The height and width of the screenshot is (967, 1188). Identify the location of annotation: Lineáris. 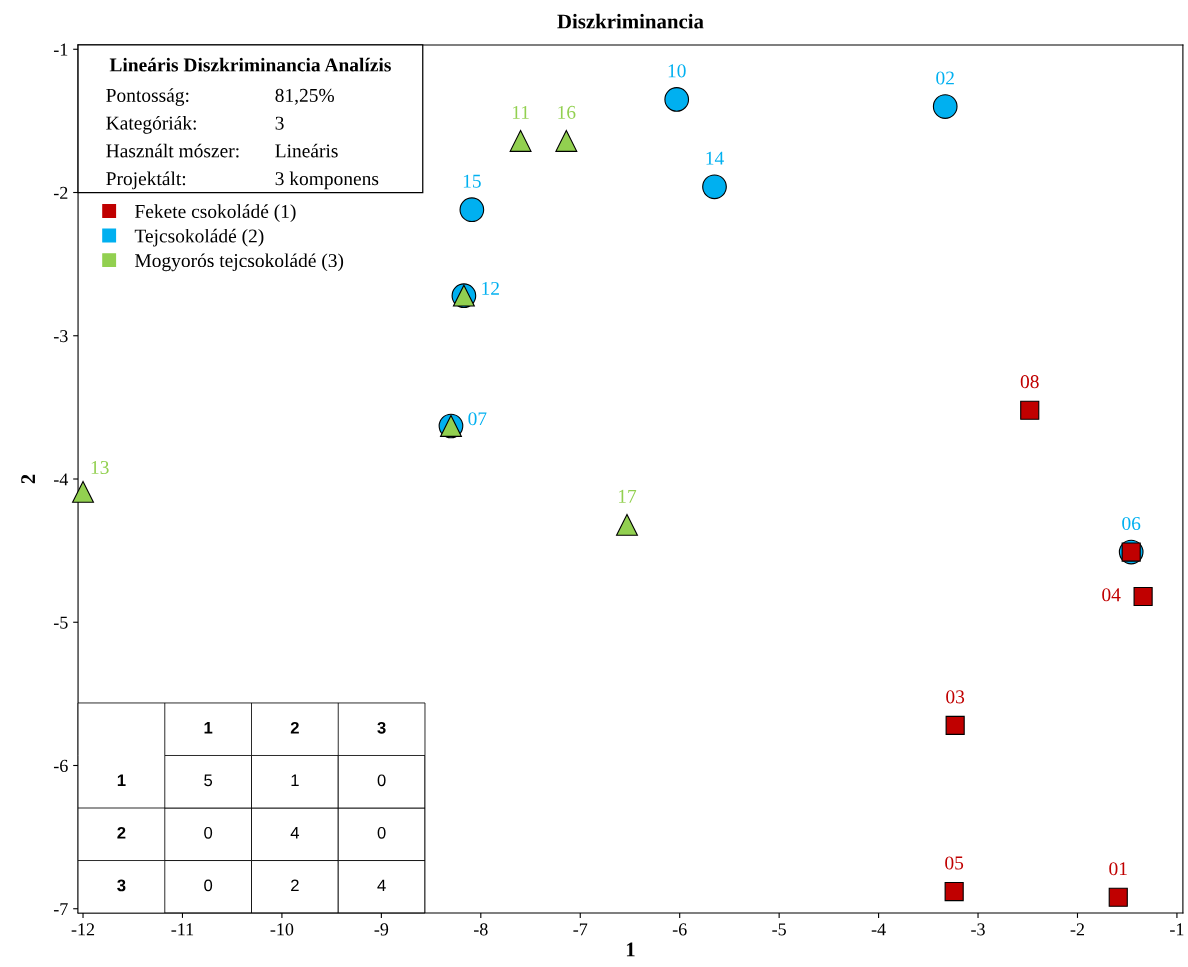
(306, 150).